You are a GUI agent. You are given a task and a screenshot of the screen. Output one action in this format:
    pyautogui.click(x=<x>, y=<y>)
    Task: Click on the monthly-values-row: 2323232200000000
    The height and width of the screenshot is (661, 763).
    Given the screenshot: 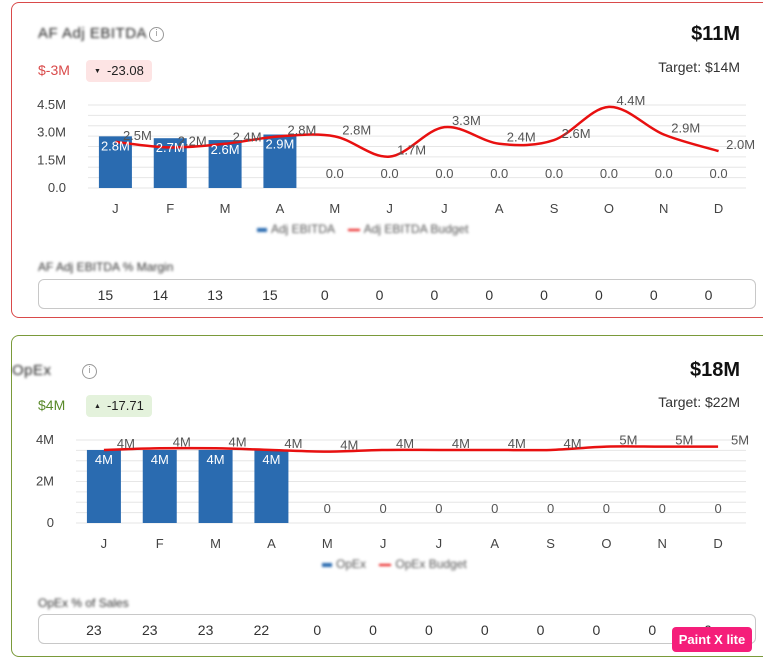 What is the action you would take?
    pyautogui.click(x=397, y=629)
    